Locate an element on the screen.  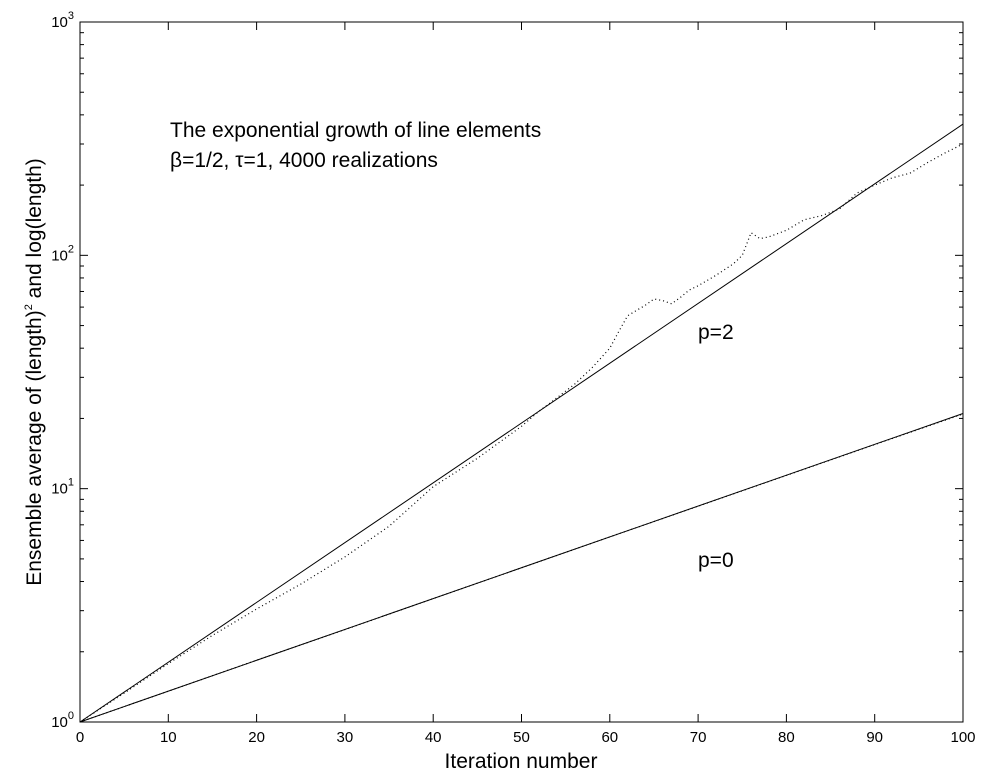
y-tick-label-exp: 2 is located at coordinates (71, 249).